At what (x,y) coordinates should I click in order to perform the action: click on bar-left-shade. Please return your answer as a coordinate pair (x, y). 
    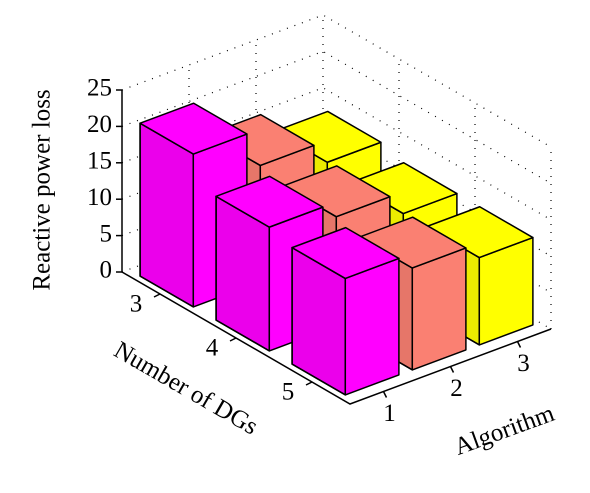
    Looking at the image, I should click on (167, 215).